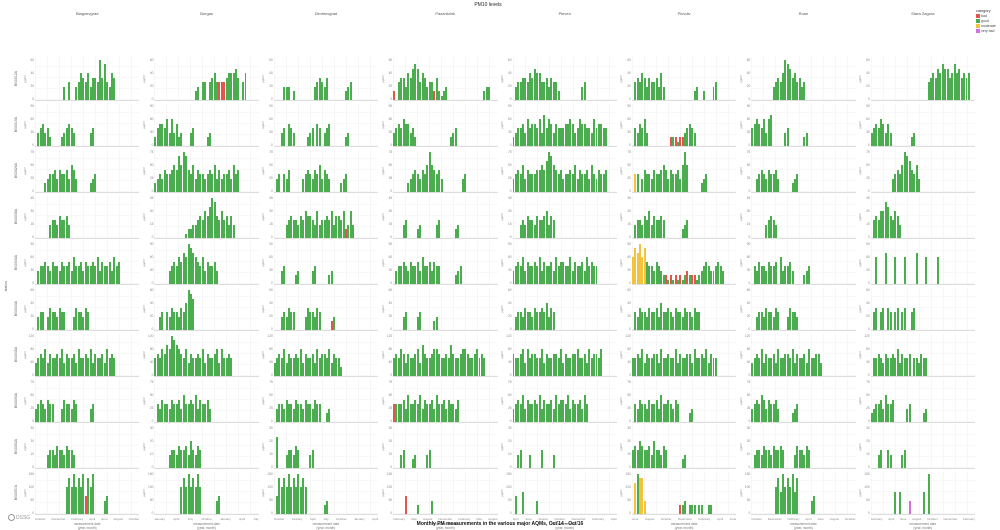 This screenshot has height=530, width=1000. Describe the element at coordinates (558, 263) in the screenshot. I see `subplot-r5c5: µg/m³ 90 60 30 0` at that location.